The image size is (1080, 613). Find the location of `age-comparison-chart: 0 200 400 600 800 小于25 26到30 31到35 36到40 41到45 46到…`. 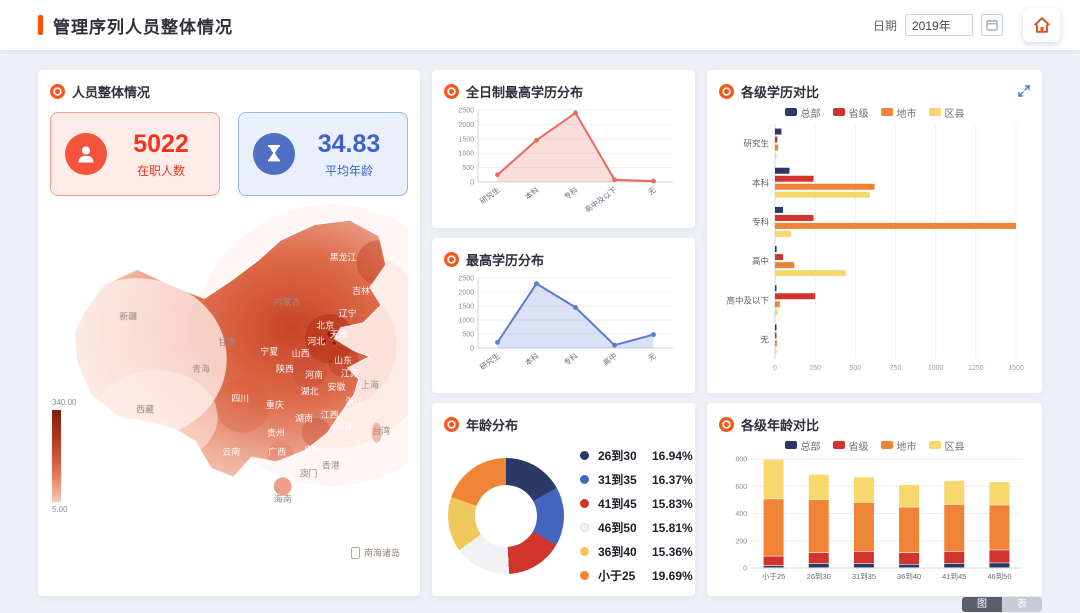

age-comparison-chart: 0 200 400 600 800 小于25 26到30 31到35 36到40 41到45 46到… is located at coordinates (878, 519).